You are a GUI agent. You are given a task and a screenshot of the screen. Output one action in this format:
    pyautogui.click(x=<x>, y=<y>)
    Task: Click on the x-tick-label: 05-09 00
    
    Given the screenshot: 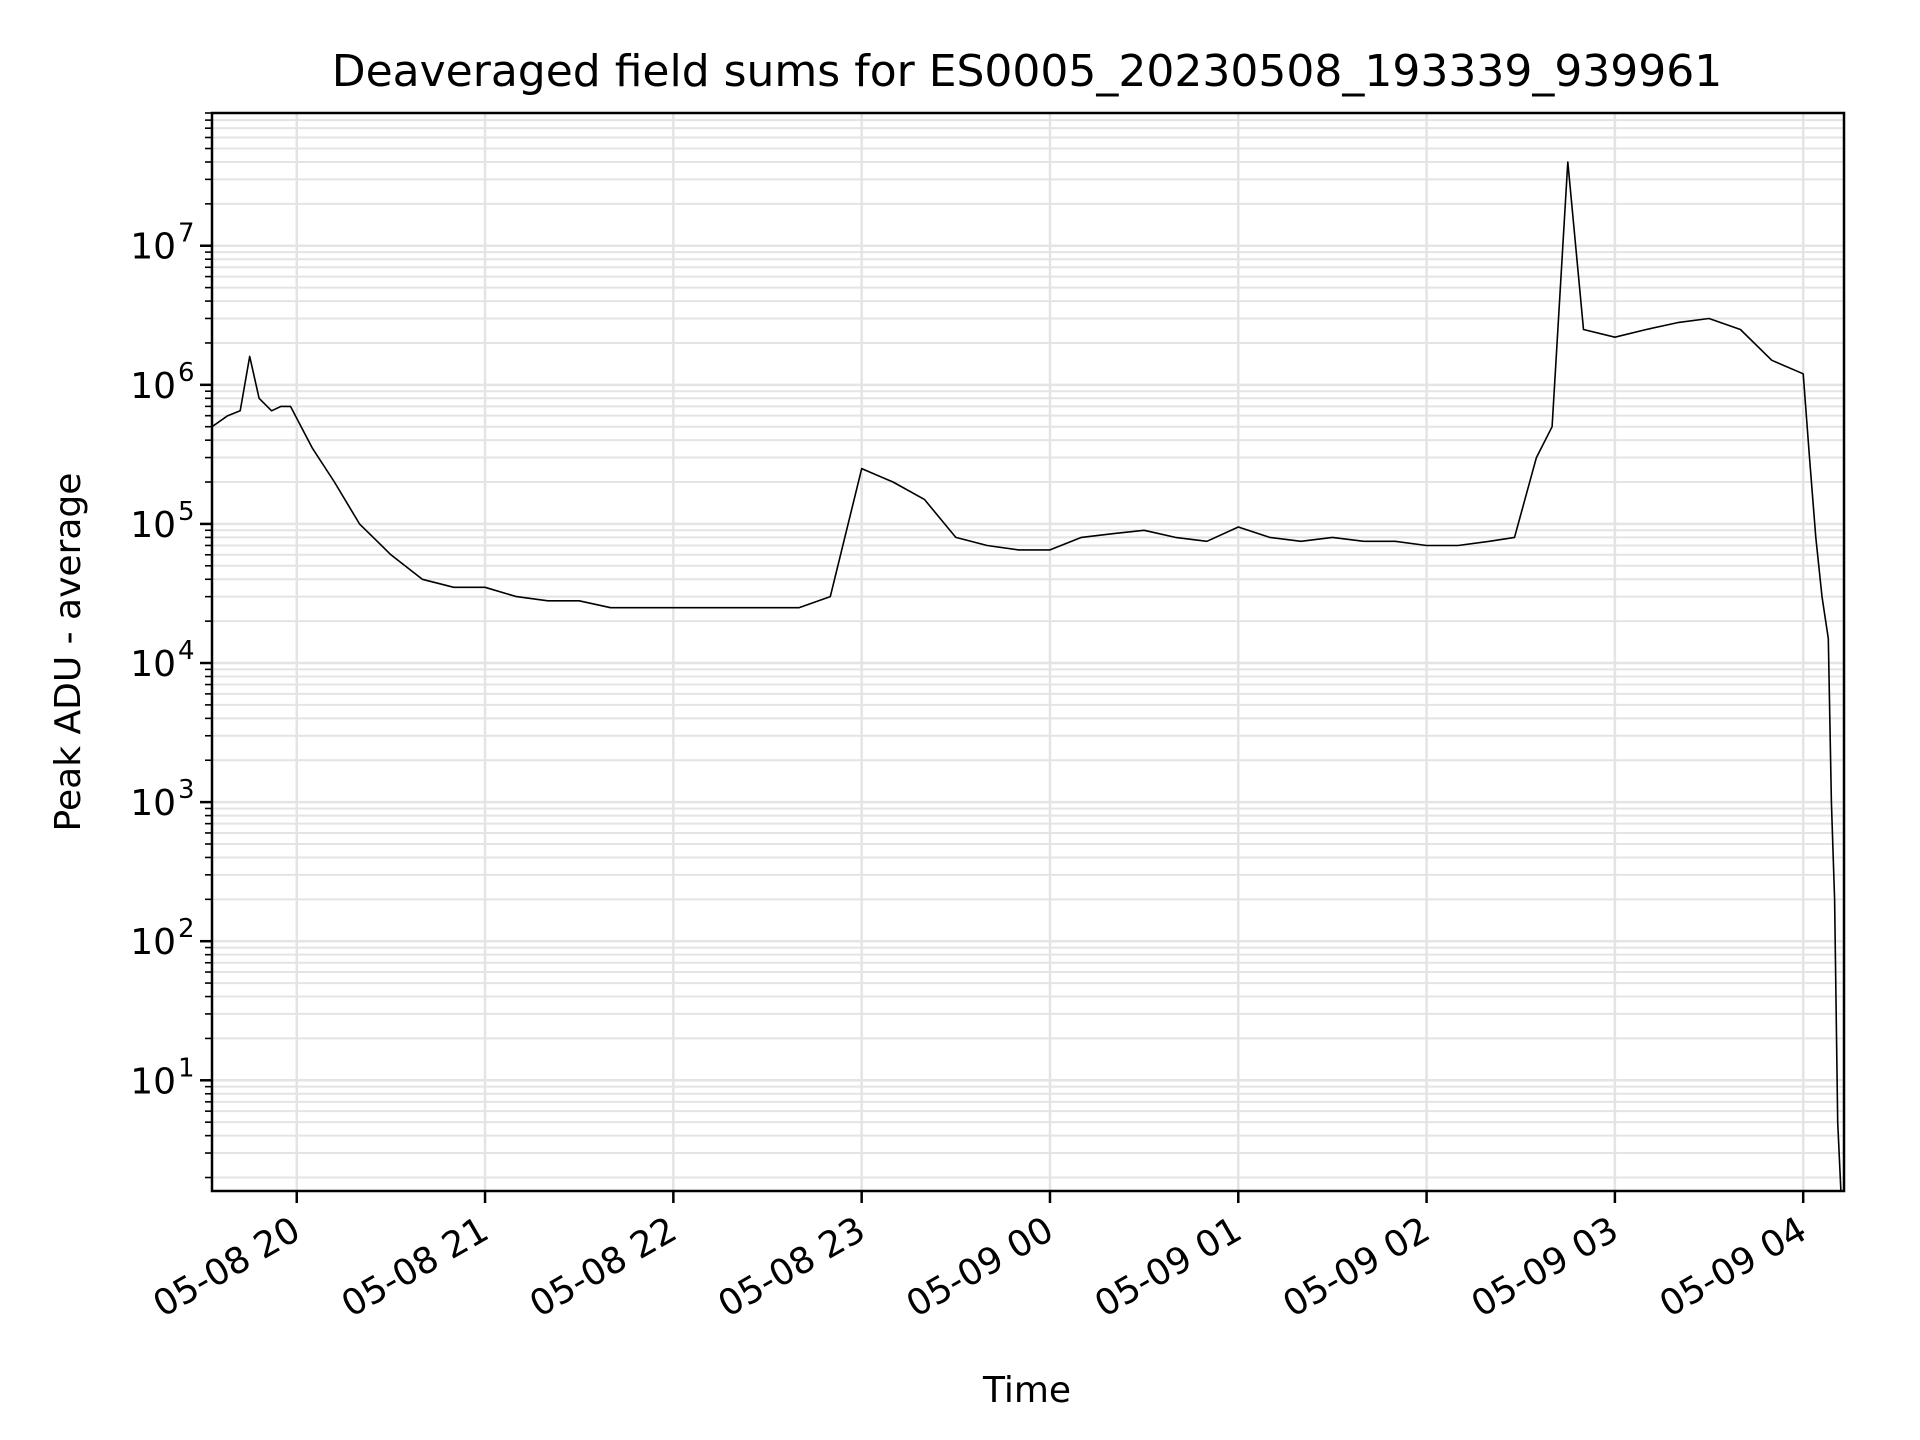 What is the action you would take?
    pyautogui.click(x=980, y=1267)
    